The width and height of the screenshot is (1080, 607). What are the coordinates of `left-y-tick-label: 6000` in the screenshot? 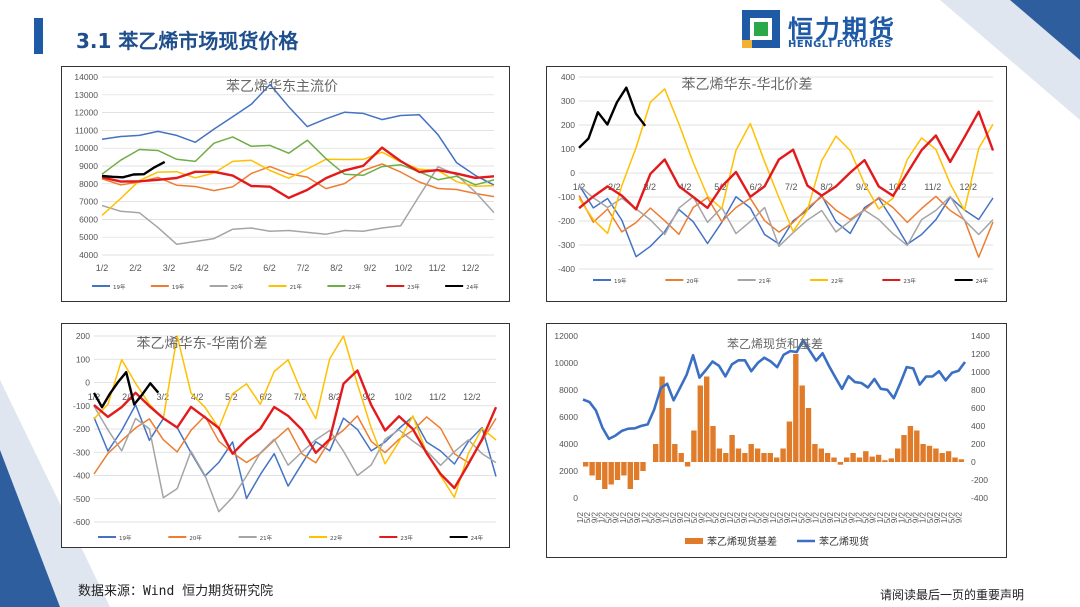 It's located at (568, 417).